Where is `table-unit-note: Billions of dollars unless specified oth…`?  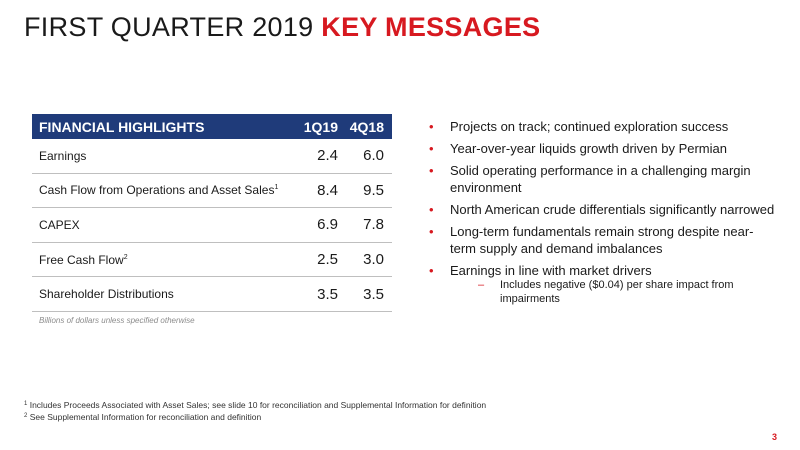
table-unit-note: Billions of dollars unless specified oth… is located at coordinates (117, 320).